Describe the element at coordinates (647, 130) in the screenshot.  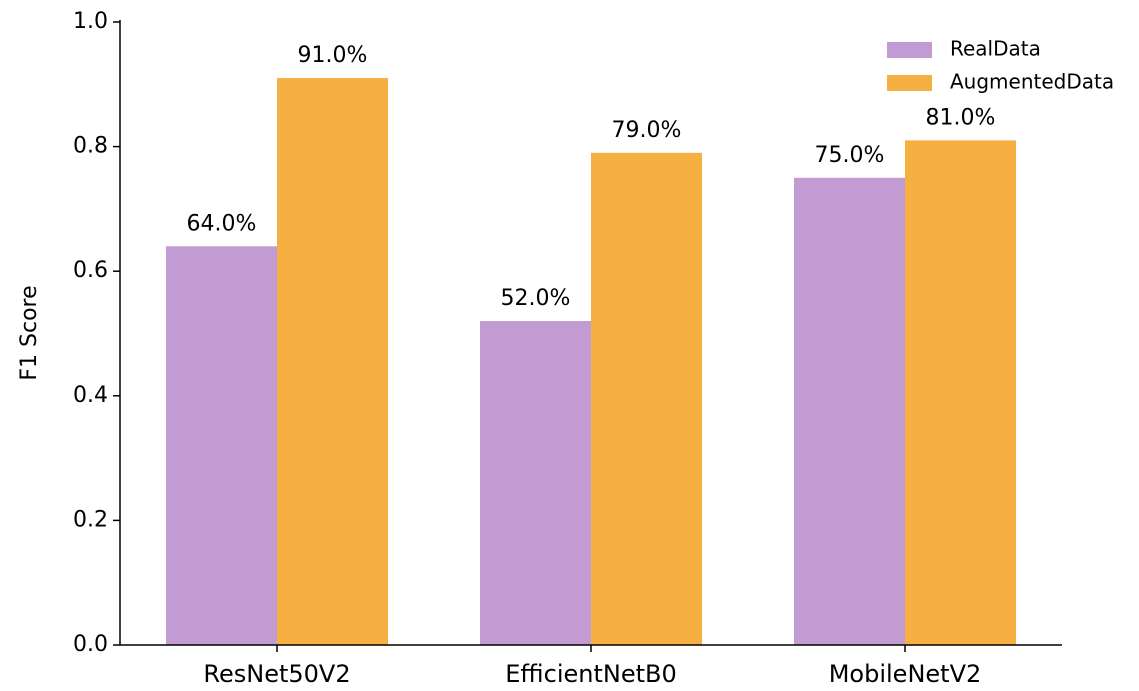
I see `value-label: 79.0%` at that location.